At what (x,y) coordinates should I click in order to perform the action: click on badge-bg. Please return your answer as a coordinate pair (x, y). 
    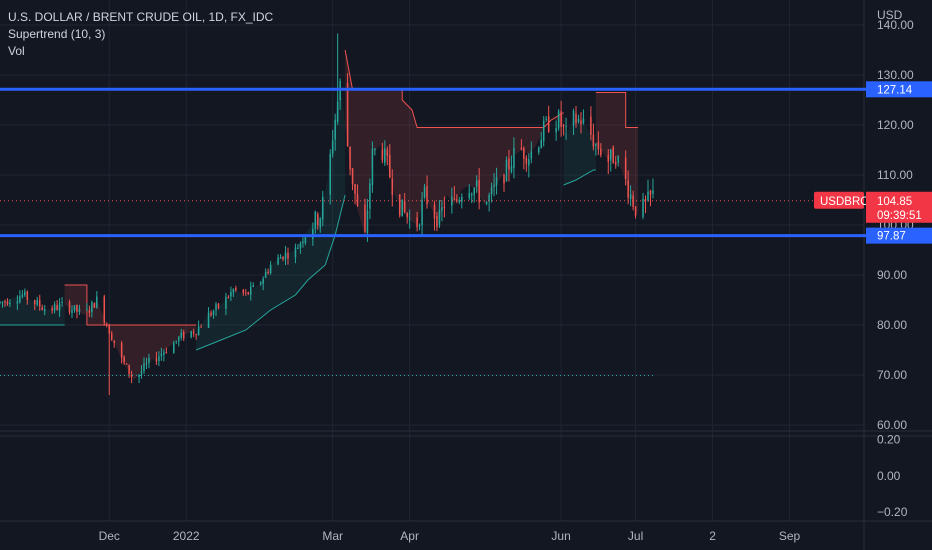
    Looking at the image, I should click on (899, 89).